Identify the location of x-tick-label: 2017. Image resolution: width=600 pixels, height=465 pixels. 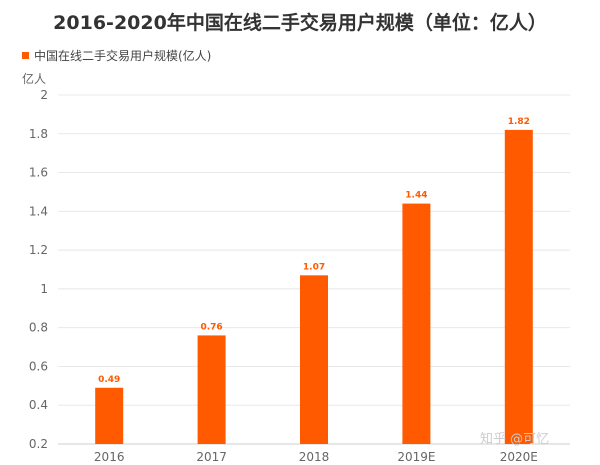
(211, 457).